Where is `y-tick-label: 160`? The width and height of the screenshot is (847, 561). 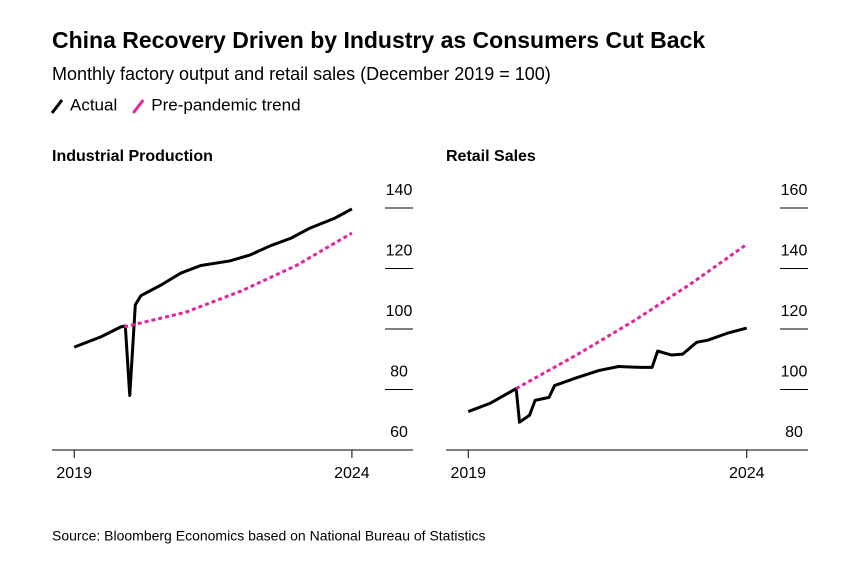
y-tick-label: 160 is located at coordinates (794, 190).